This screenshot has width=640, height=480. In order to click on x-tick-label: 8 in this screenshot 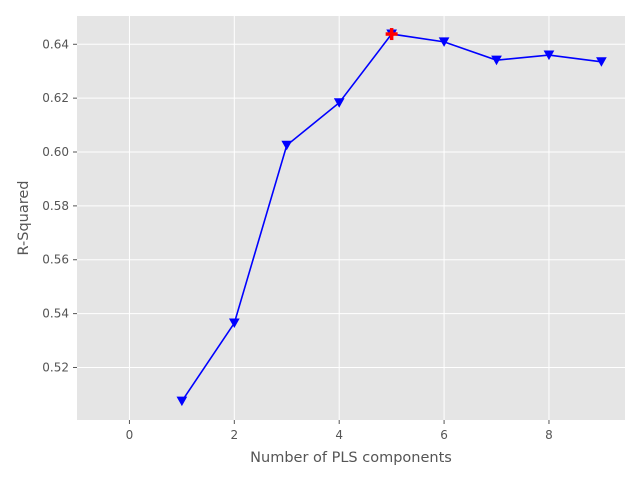, I will do `click(549, 435)`.